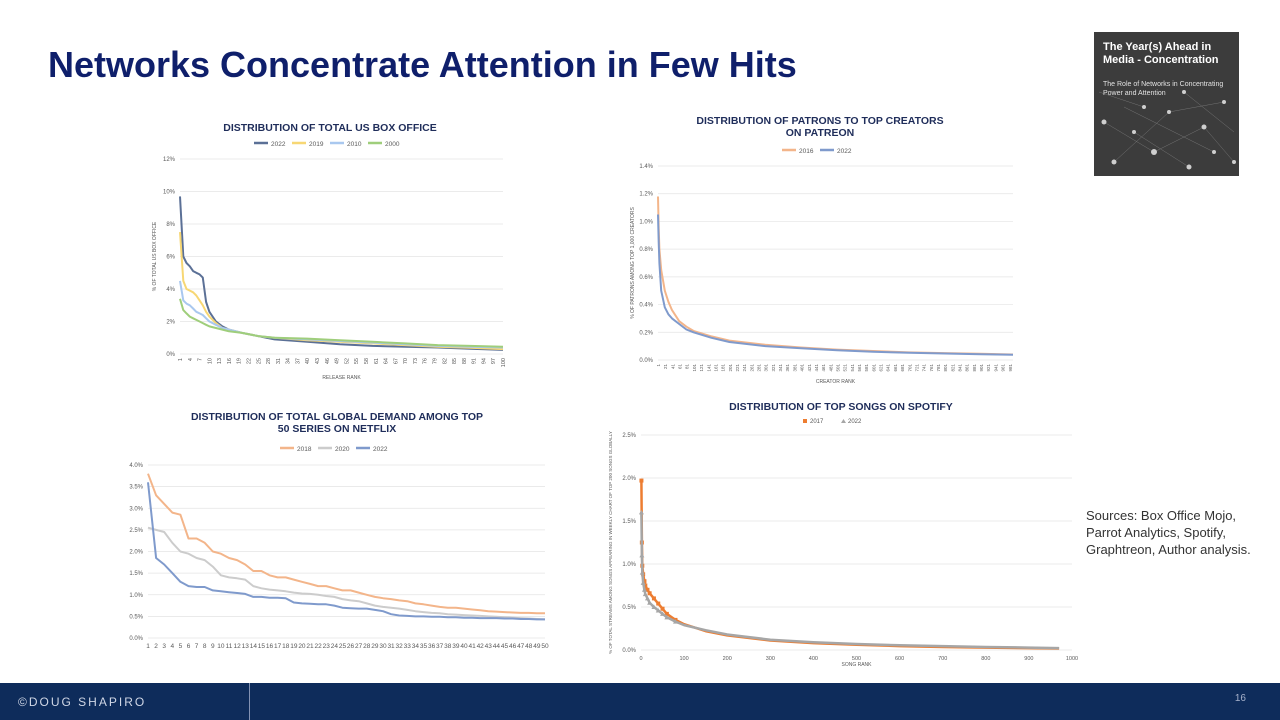  What do you see at coordinates (319, 646) in the screenshot?
I see `x-tick-label: 22` at bounding box center [319, 646].